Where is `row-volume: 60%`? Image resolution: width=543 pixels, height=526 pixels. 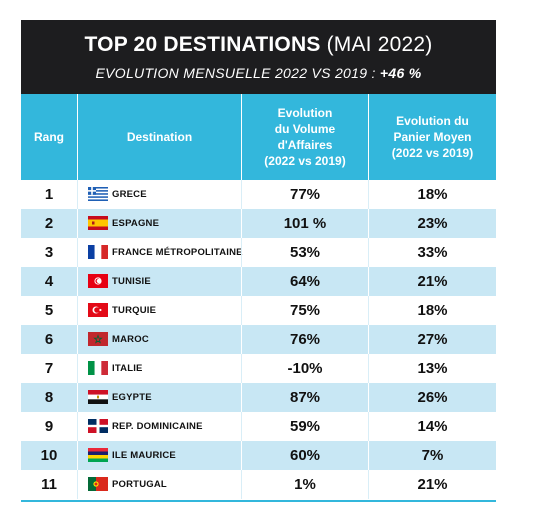 row-volume: 60% is located at coordinates (305, 455).